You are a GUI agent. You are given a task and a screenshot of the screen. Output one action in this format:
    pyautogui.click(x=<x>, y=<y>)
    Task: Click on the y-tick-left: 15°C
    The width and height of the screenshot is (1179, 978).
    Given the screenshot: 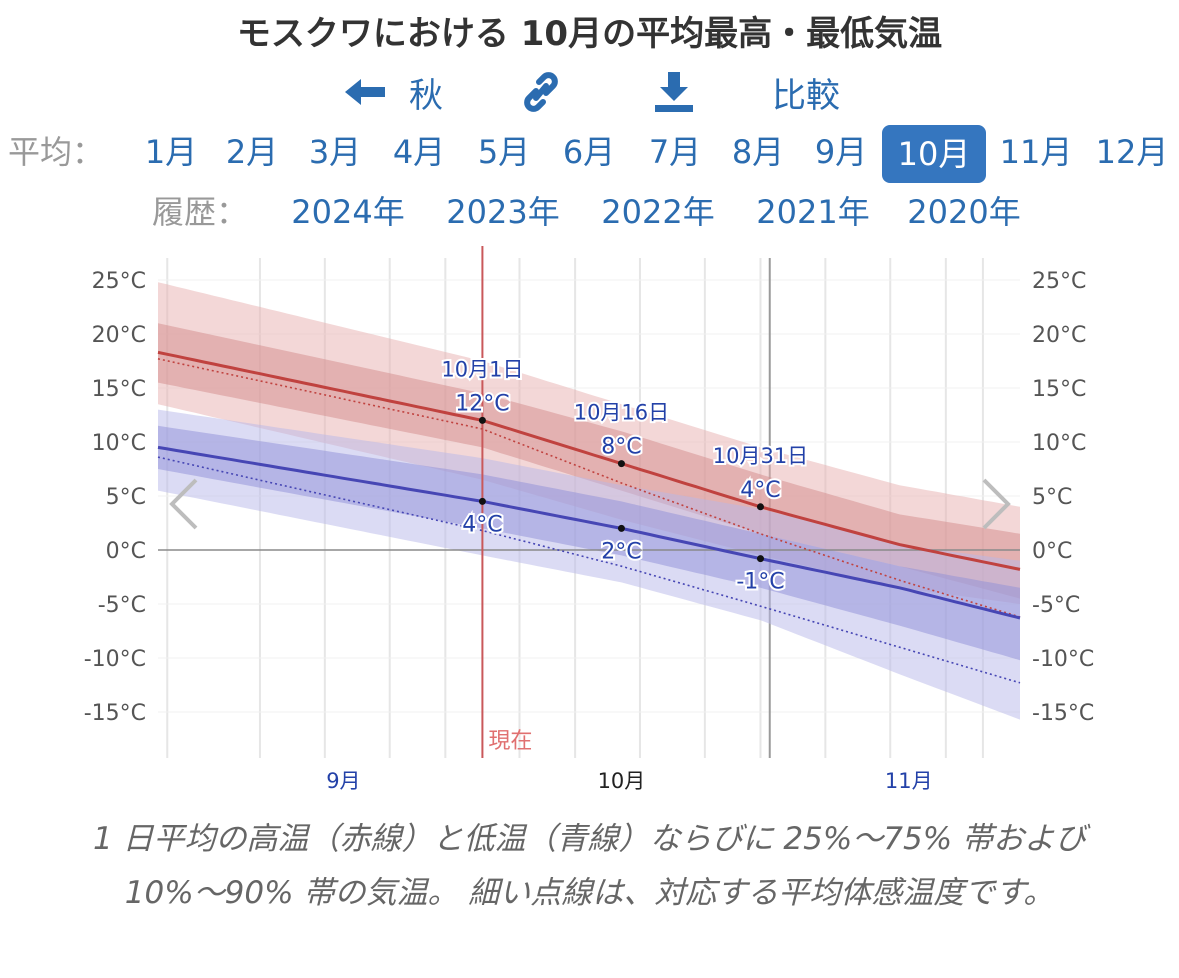 What is the action you would take?
    pyautogui.click(x=119, y=389)
    